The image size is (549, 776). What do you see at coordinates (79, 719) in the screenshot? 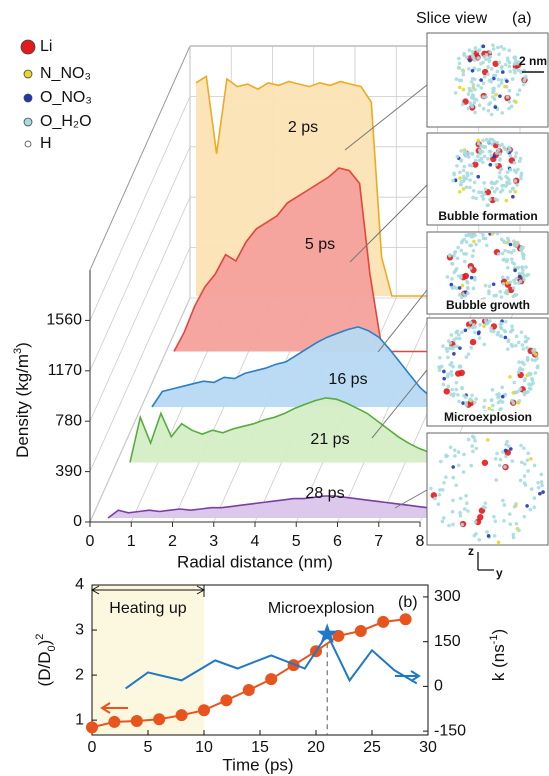
I see `y-tick-label: 1` at bounding box center [79, 719].